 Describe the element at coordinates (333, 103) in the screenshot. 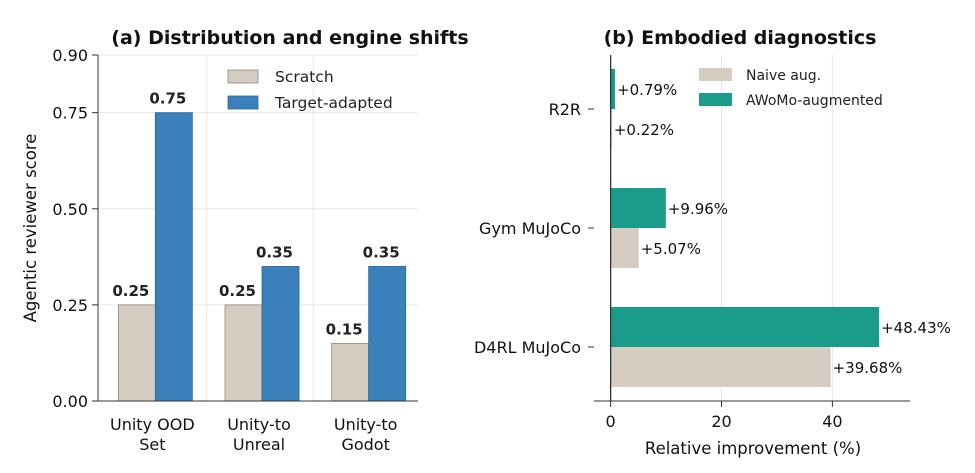

I see `legend-label: Target-adapted` at that location.